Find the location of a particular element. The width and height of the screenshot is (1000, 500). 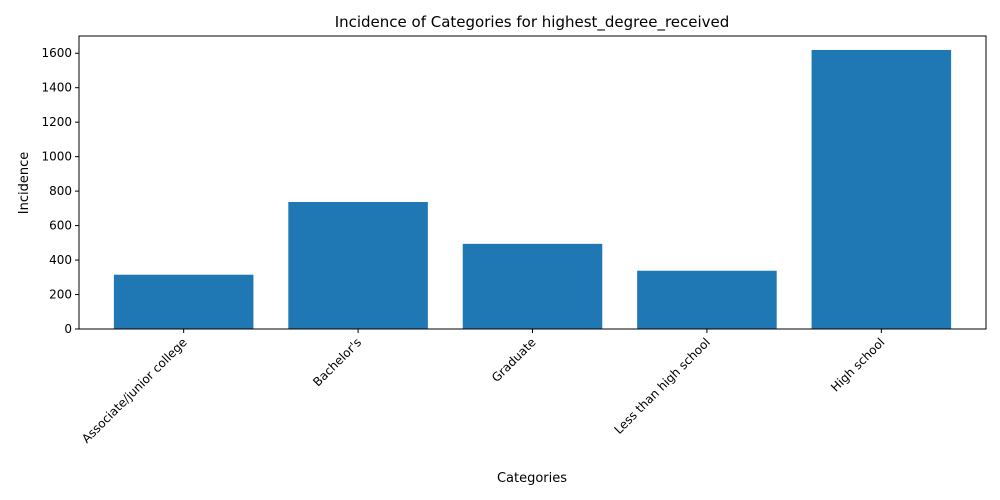

x-tick-label: Associate/junior college is located at coordinates (134, 390).